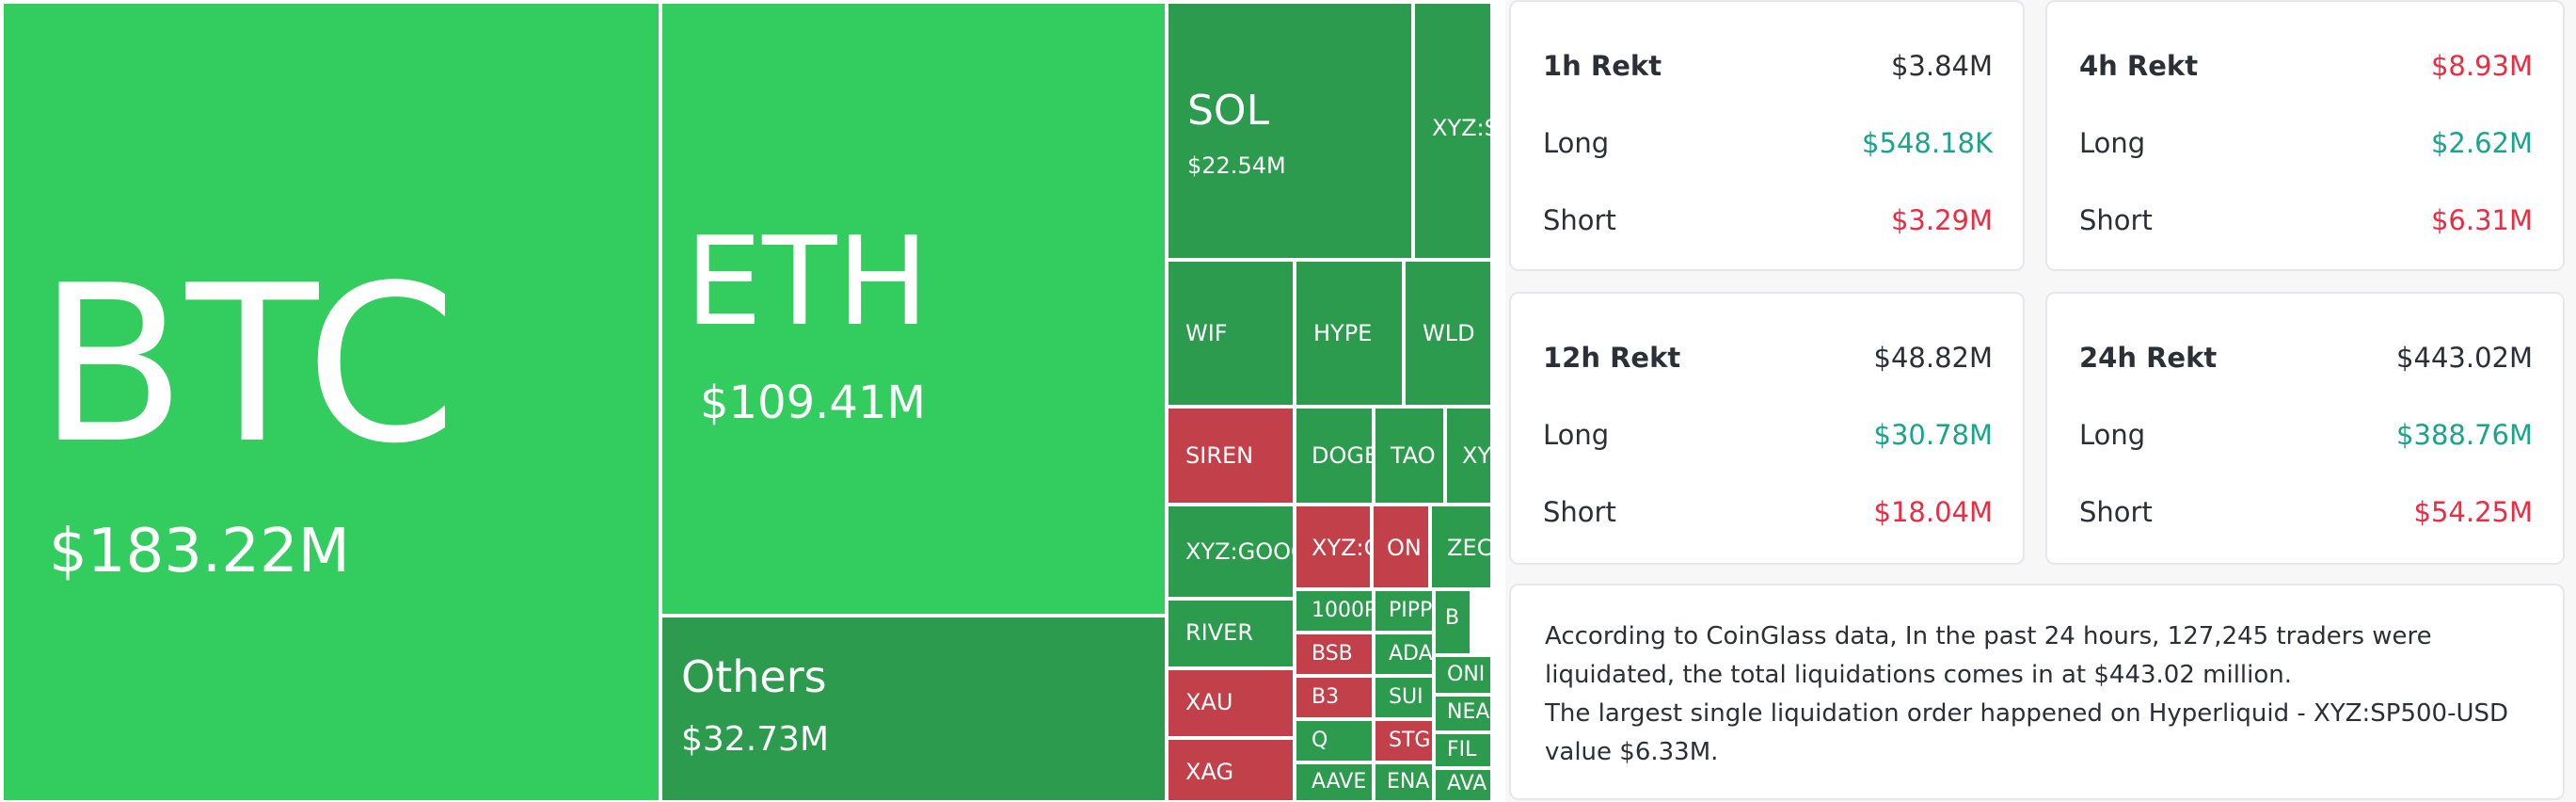 The image size is (2576, 802). I want to click on tile-symbol: RIVER, so click(1219, 633).